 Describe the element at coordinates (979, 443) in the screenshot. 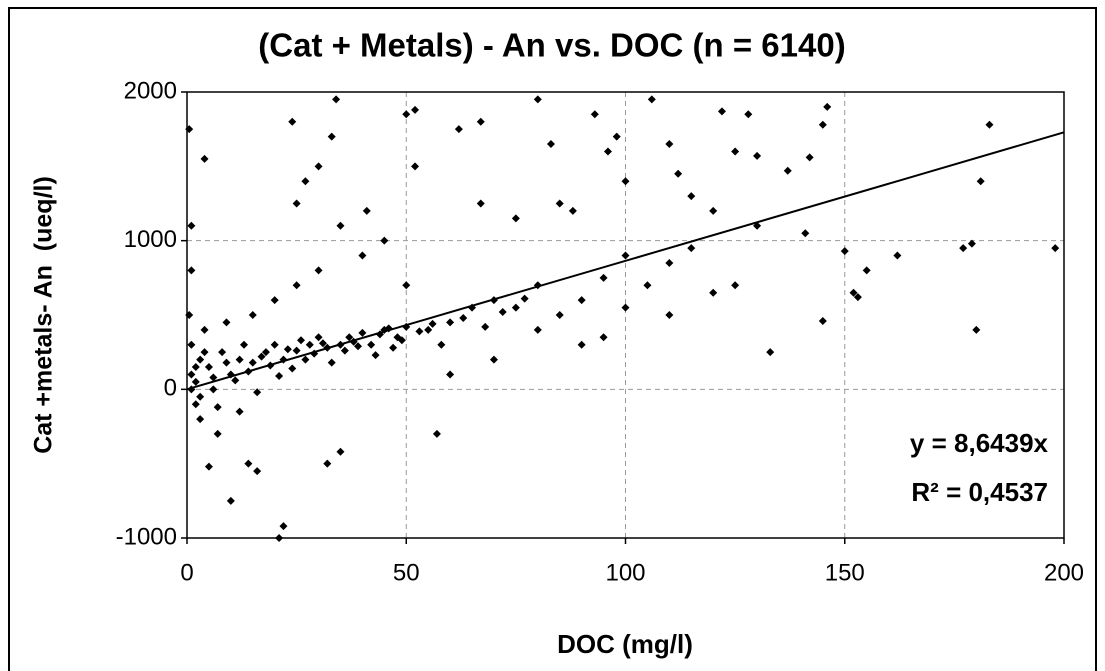

I see `trend-equation: y = 8,6439x` at that location.